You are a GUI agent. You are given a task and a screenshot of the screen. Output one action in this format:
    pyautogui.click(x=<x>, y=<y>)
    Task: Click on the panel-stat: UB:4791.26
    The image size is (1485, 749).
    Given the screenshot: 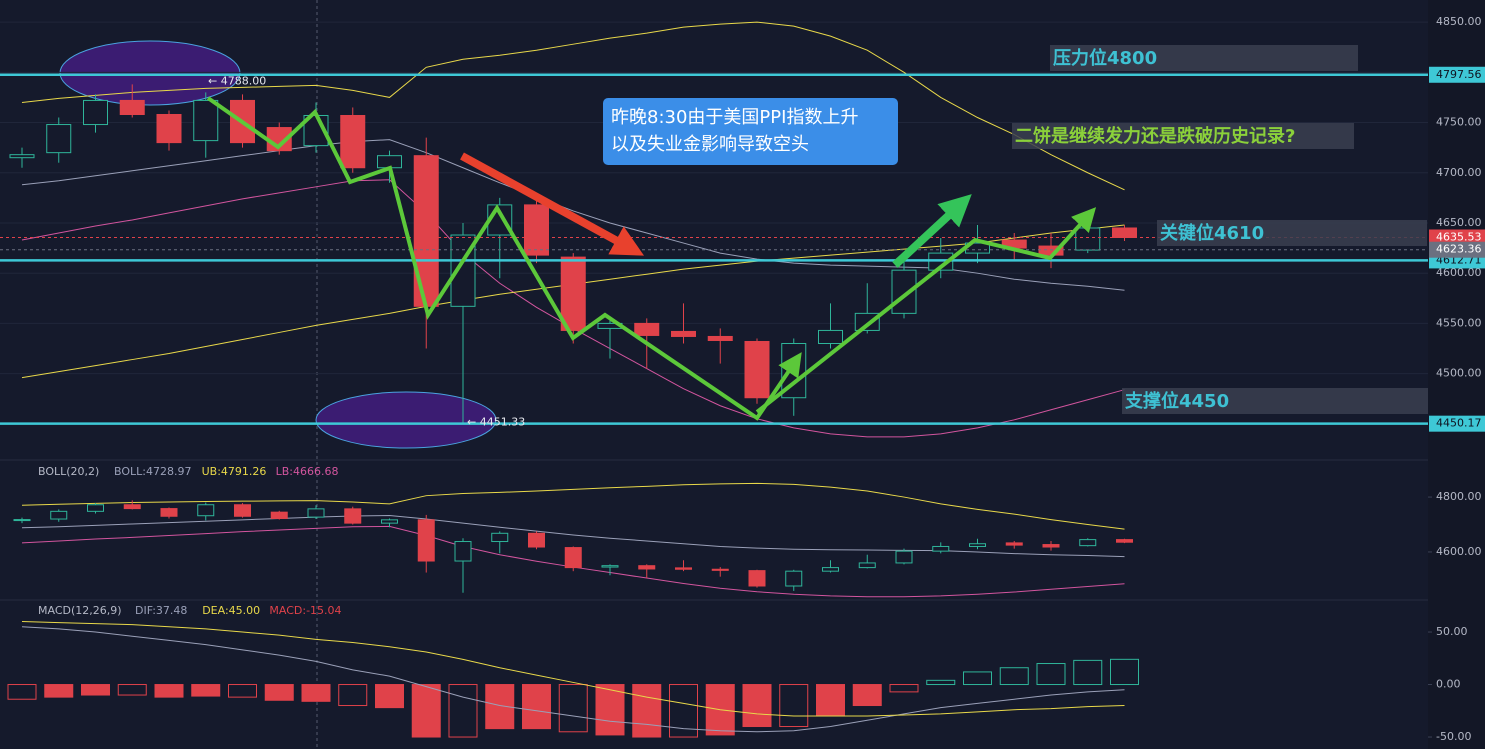 What is the action you would take?
    pyautogui.click(x=234, y=471)
    